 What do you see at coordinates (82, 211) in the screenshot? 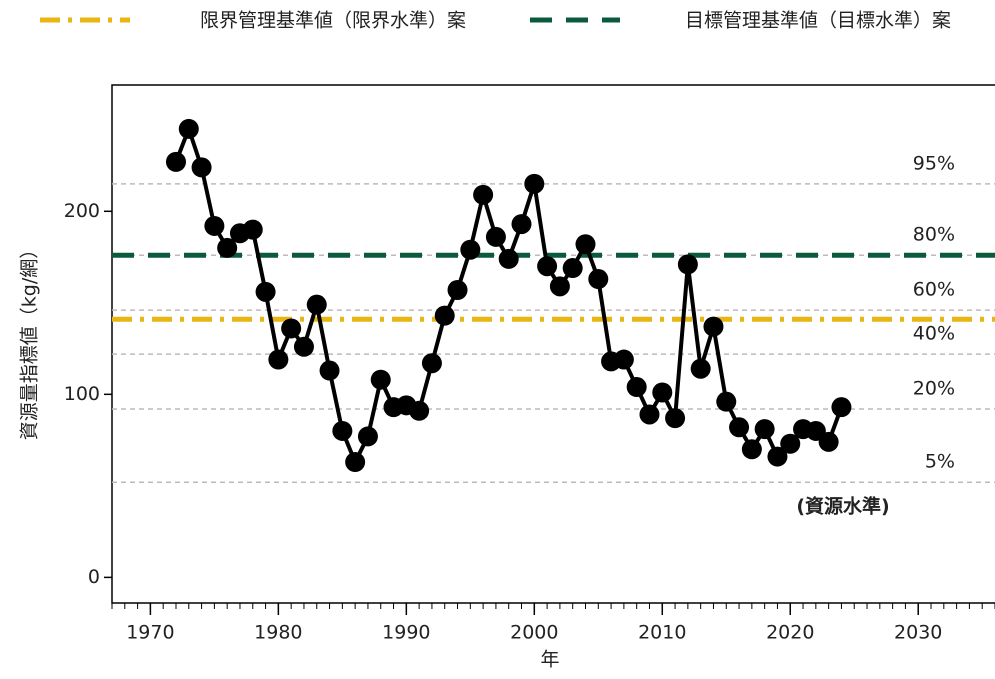
I see `y-tick-label: 200` at bounding box center [82, 211].